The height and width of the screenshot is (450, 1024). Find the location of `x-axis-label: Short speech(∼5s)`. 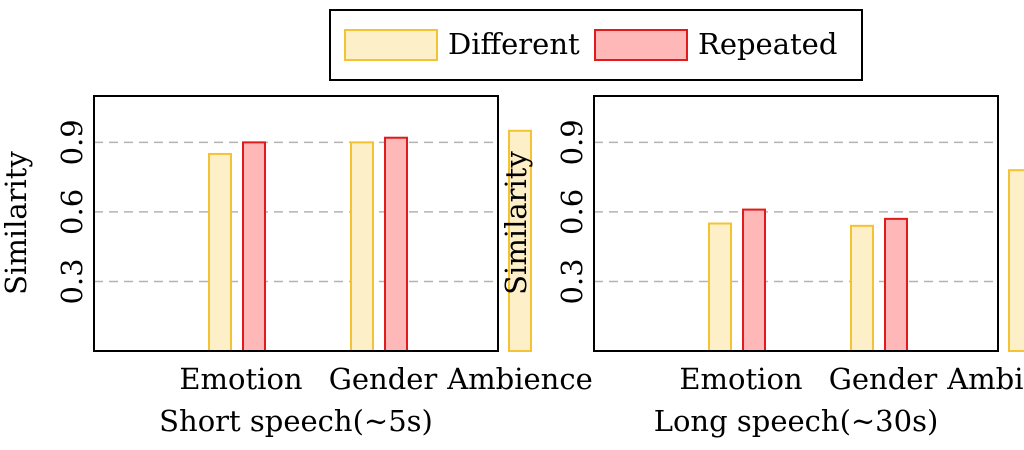

x-axis-label: Short speech(∼5s) is located at coordinates (296, 421).